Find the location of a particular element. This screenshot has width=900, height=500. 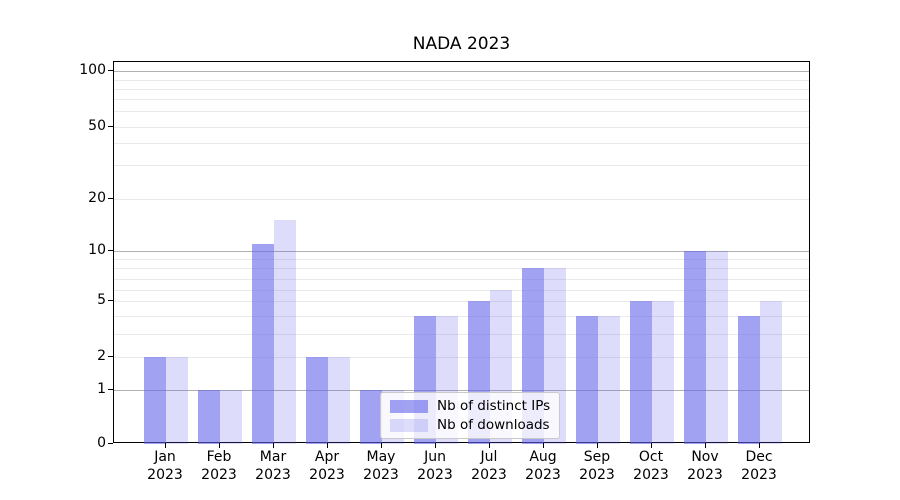

x-tick-month: Jul is located at coordinates (489, 457).